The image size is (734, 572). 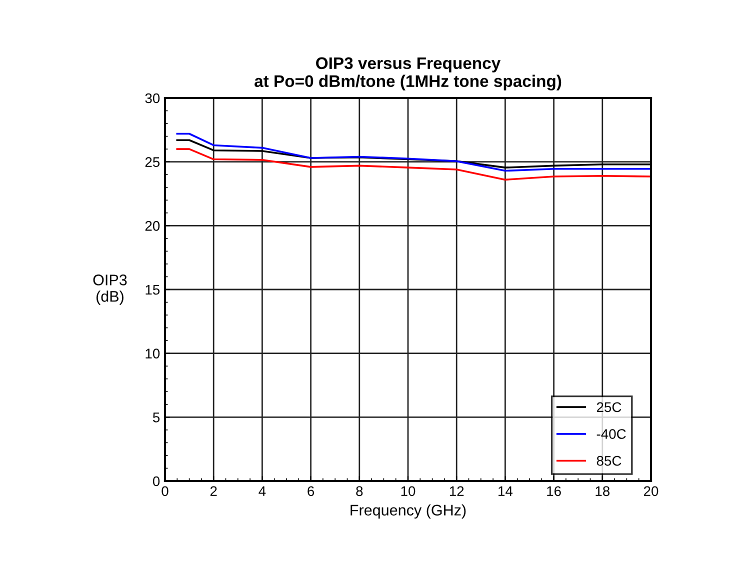 I want to click on x-tick-label: 0, so click(x=165, y=491).